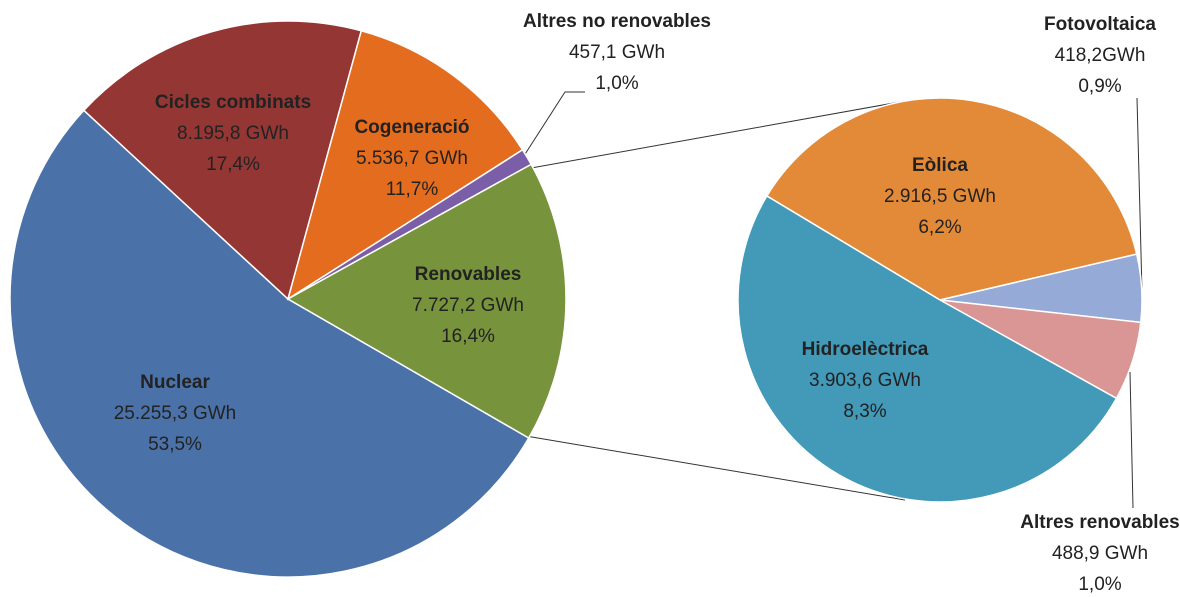  What do you see at coordinates (865, 349) in the screenshot?
I see `slice-name: Hidroelèctrica` at bounding box center [865, 349].